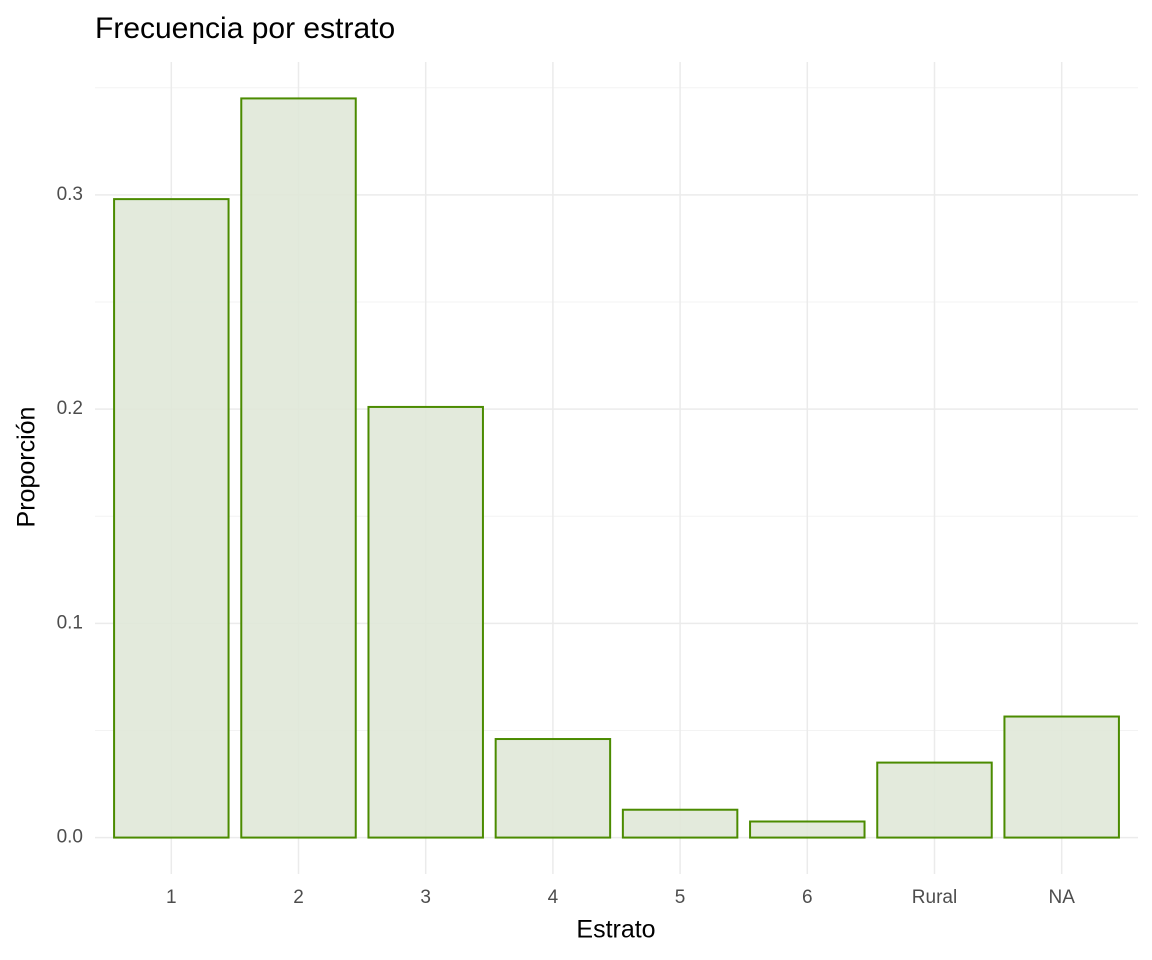 This screenshot has width=1152, height=960. I want to click on x-tick-label: 1, so click(171, 897).